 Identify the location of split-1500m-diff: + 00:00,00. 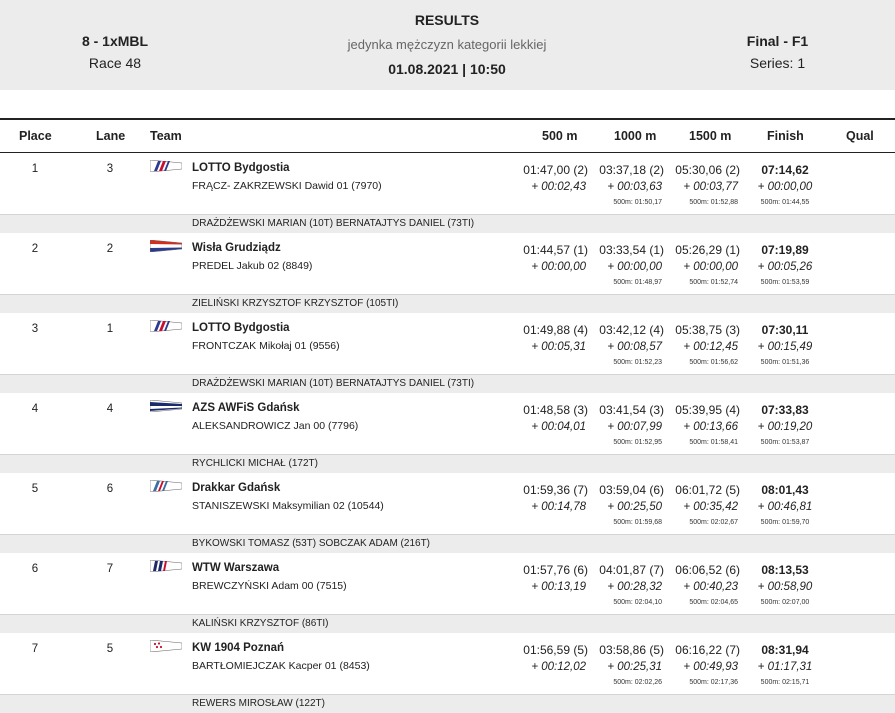
(710, 267).